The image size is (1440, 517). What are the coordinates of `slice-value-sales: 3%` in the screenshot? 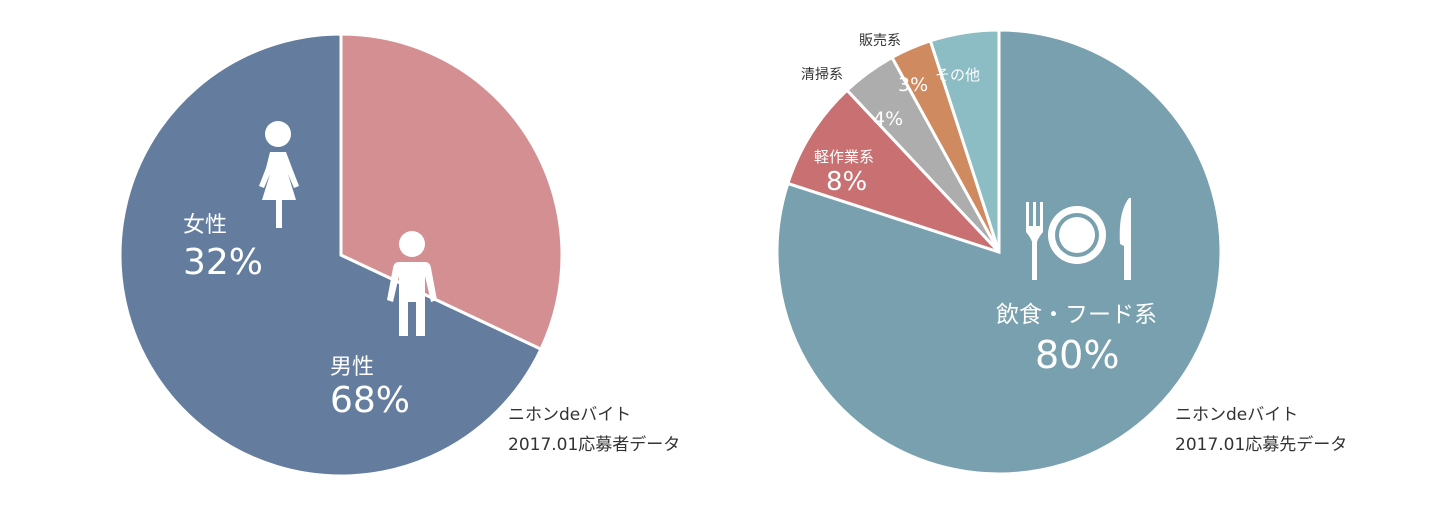 It's located at (913, 85).